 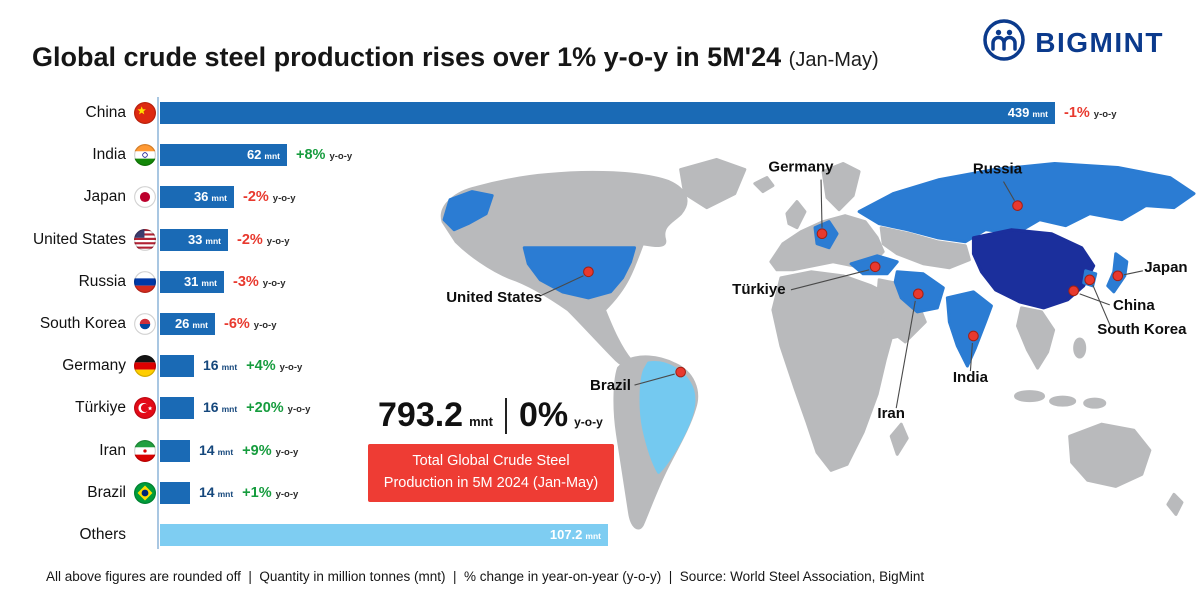 I want to click on uk-shape, so click(x=796, y=215).